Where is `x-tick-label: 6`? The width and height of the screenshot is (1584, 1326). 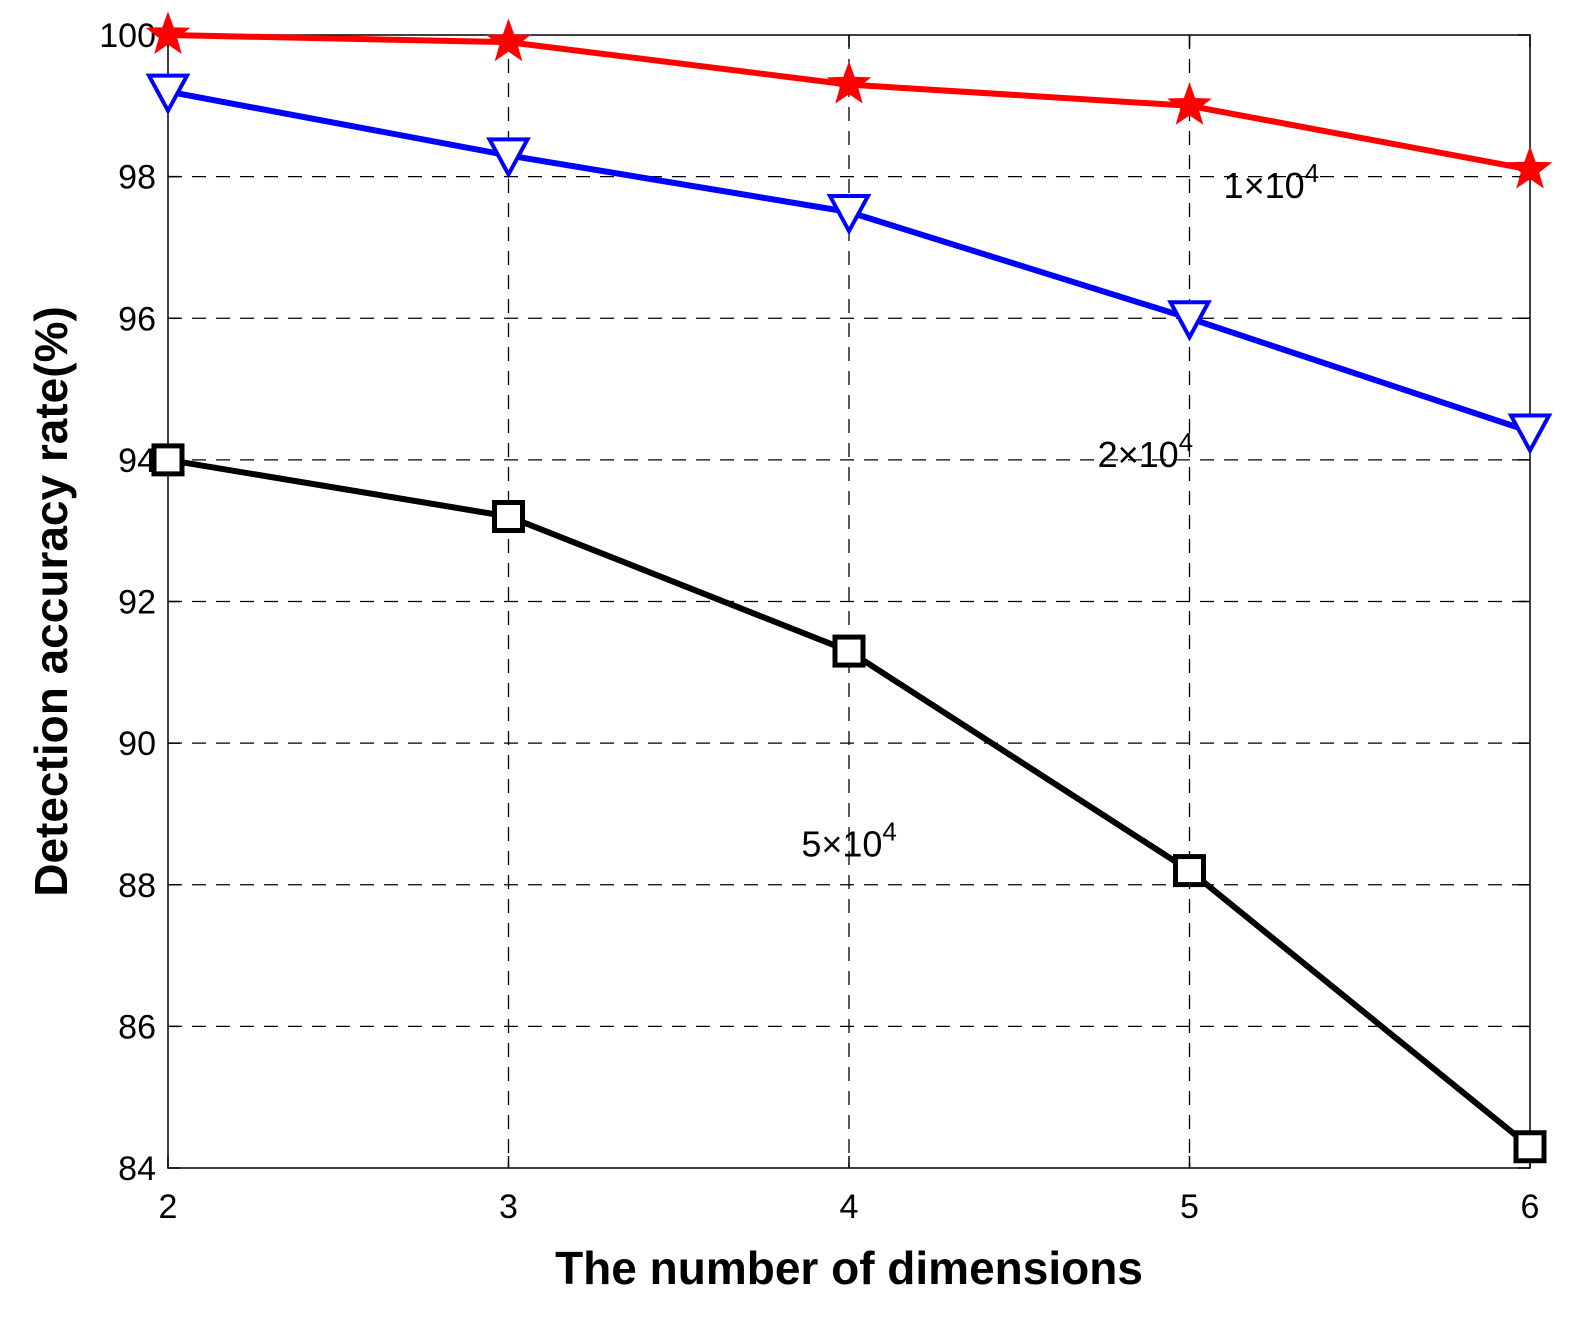 x-tick-label: 6 is located at coordinates (1530, 1207).